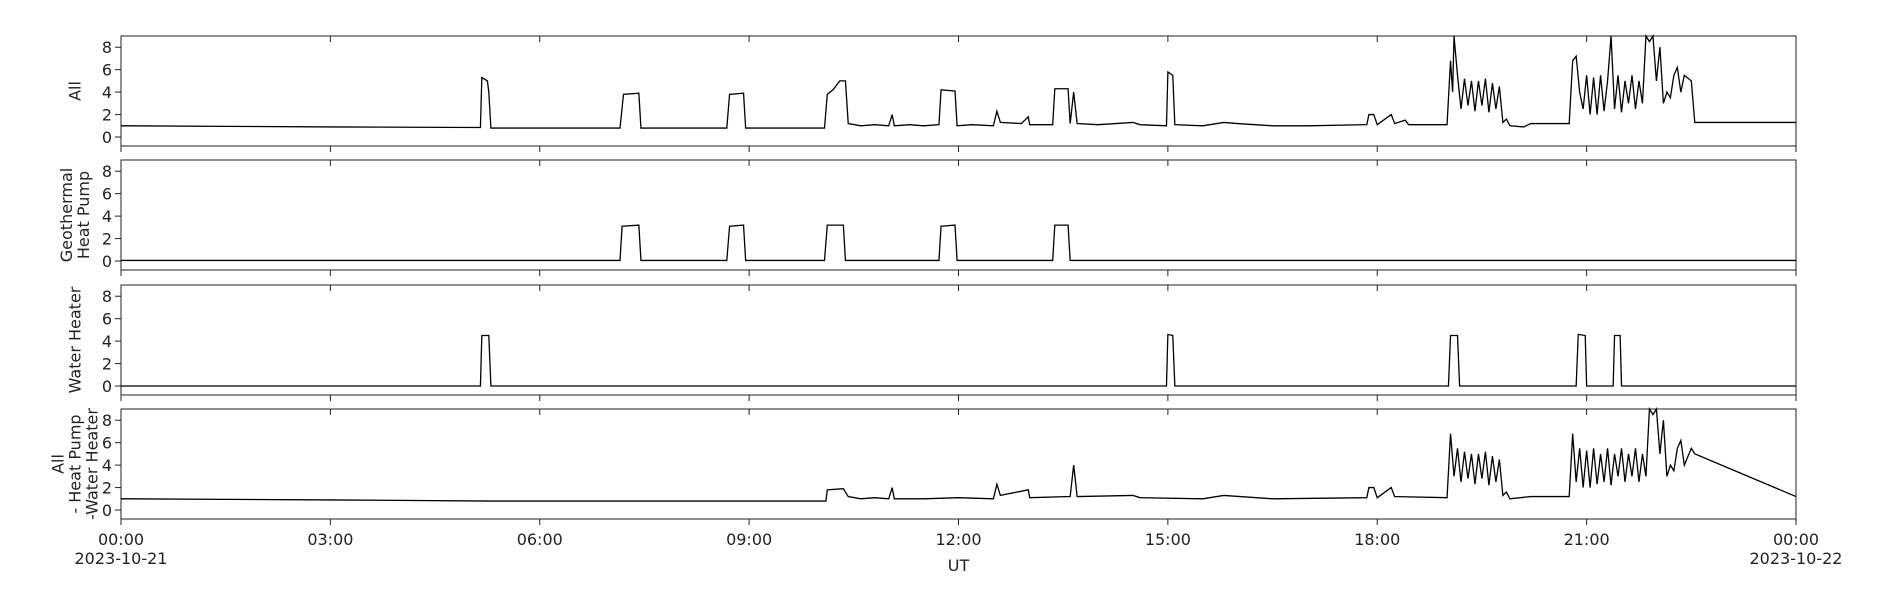 This screenshot has height=607, width=1903. What do you see at coordinates (959, 565) in the screenshot?
I see `x-axis-label: UT` at bounding box center [959, 565].